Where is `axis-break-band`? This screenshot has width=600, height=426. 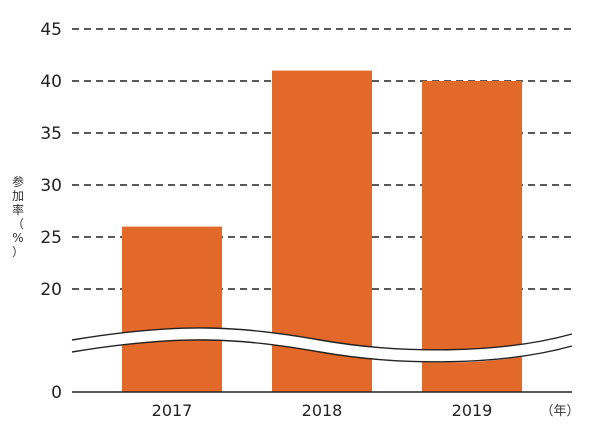 axis-break-band is located at coordinates (322, 345).